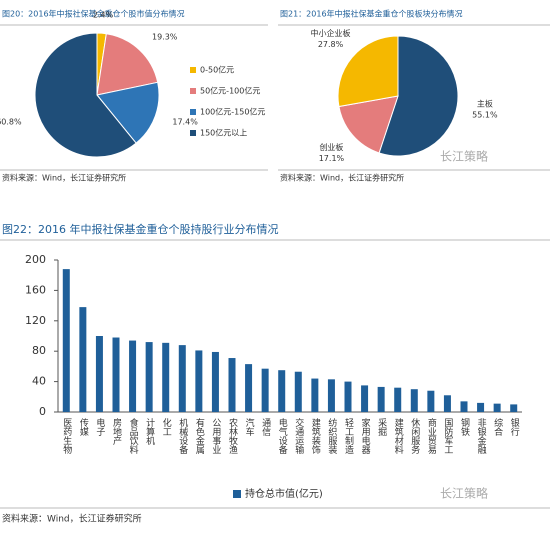 This screenshot has height=549, width=550. What do you see at coordinates (149, 431) in the screenshot?
I see `x-tick-label: 计算机` at bounding box center [149, 431].